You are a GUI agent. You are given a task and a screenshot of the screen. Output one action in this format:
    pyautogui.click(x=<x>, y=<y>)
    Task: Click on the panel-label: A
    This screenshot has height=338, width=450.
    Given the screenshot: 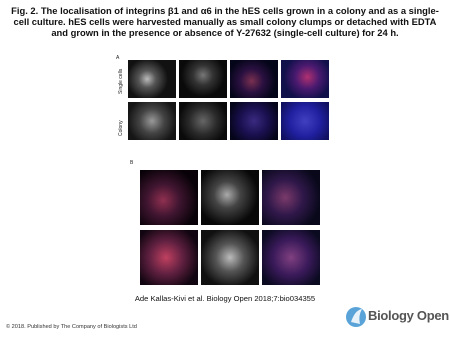 What is the action you would take?
    pyautogui.click(x=118, y=58)
    